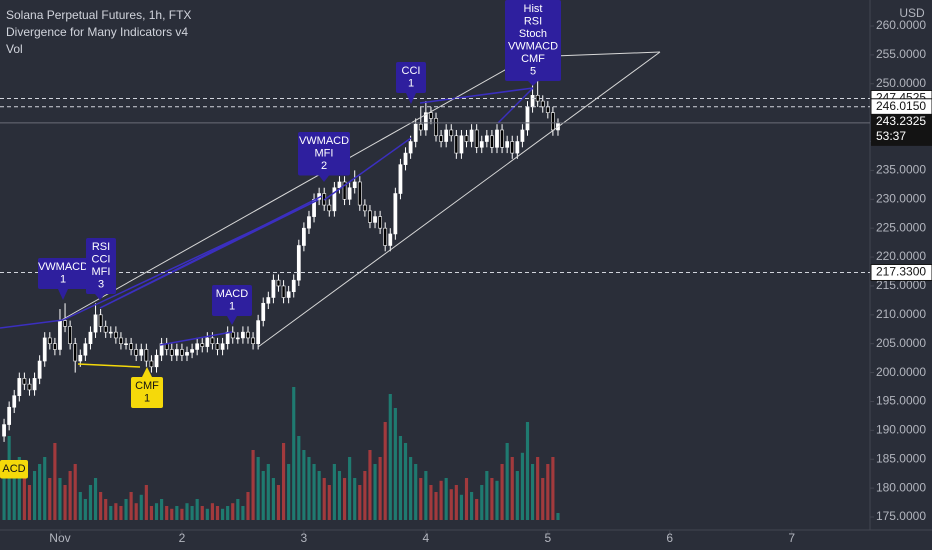 The width and height of the screenshot is (932, 550). Describe the element at coordinates (324, 141) in the screenshot. I see `annotation-text: VWMACD` at that location.